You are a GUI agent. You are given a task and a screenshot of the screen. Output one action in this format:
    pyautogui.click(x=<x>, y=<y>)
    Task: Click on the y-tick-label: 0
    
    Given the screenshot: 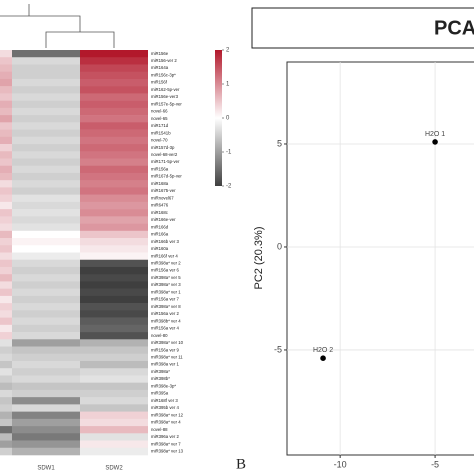 What is the action you would take?
    pyautogui.click(x=279, y=246)
    